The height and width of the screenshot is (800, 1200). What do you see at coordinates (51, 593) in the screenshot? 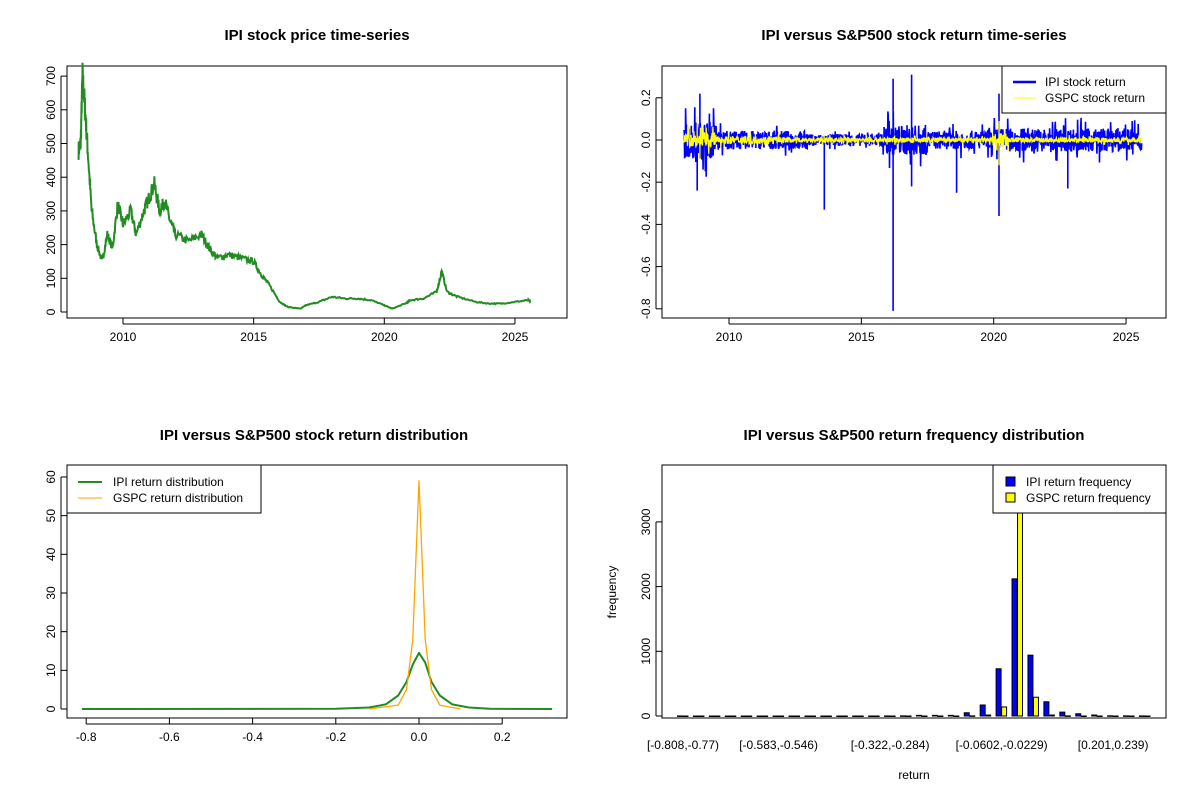
I see `y-tick-label: 30` at bounding box center [51, 593].